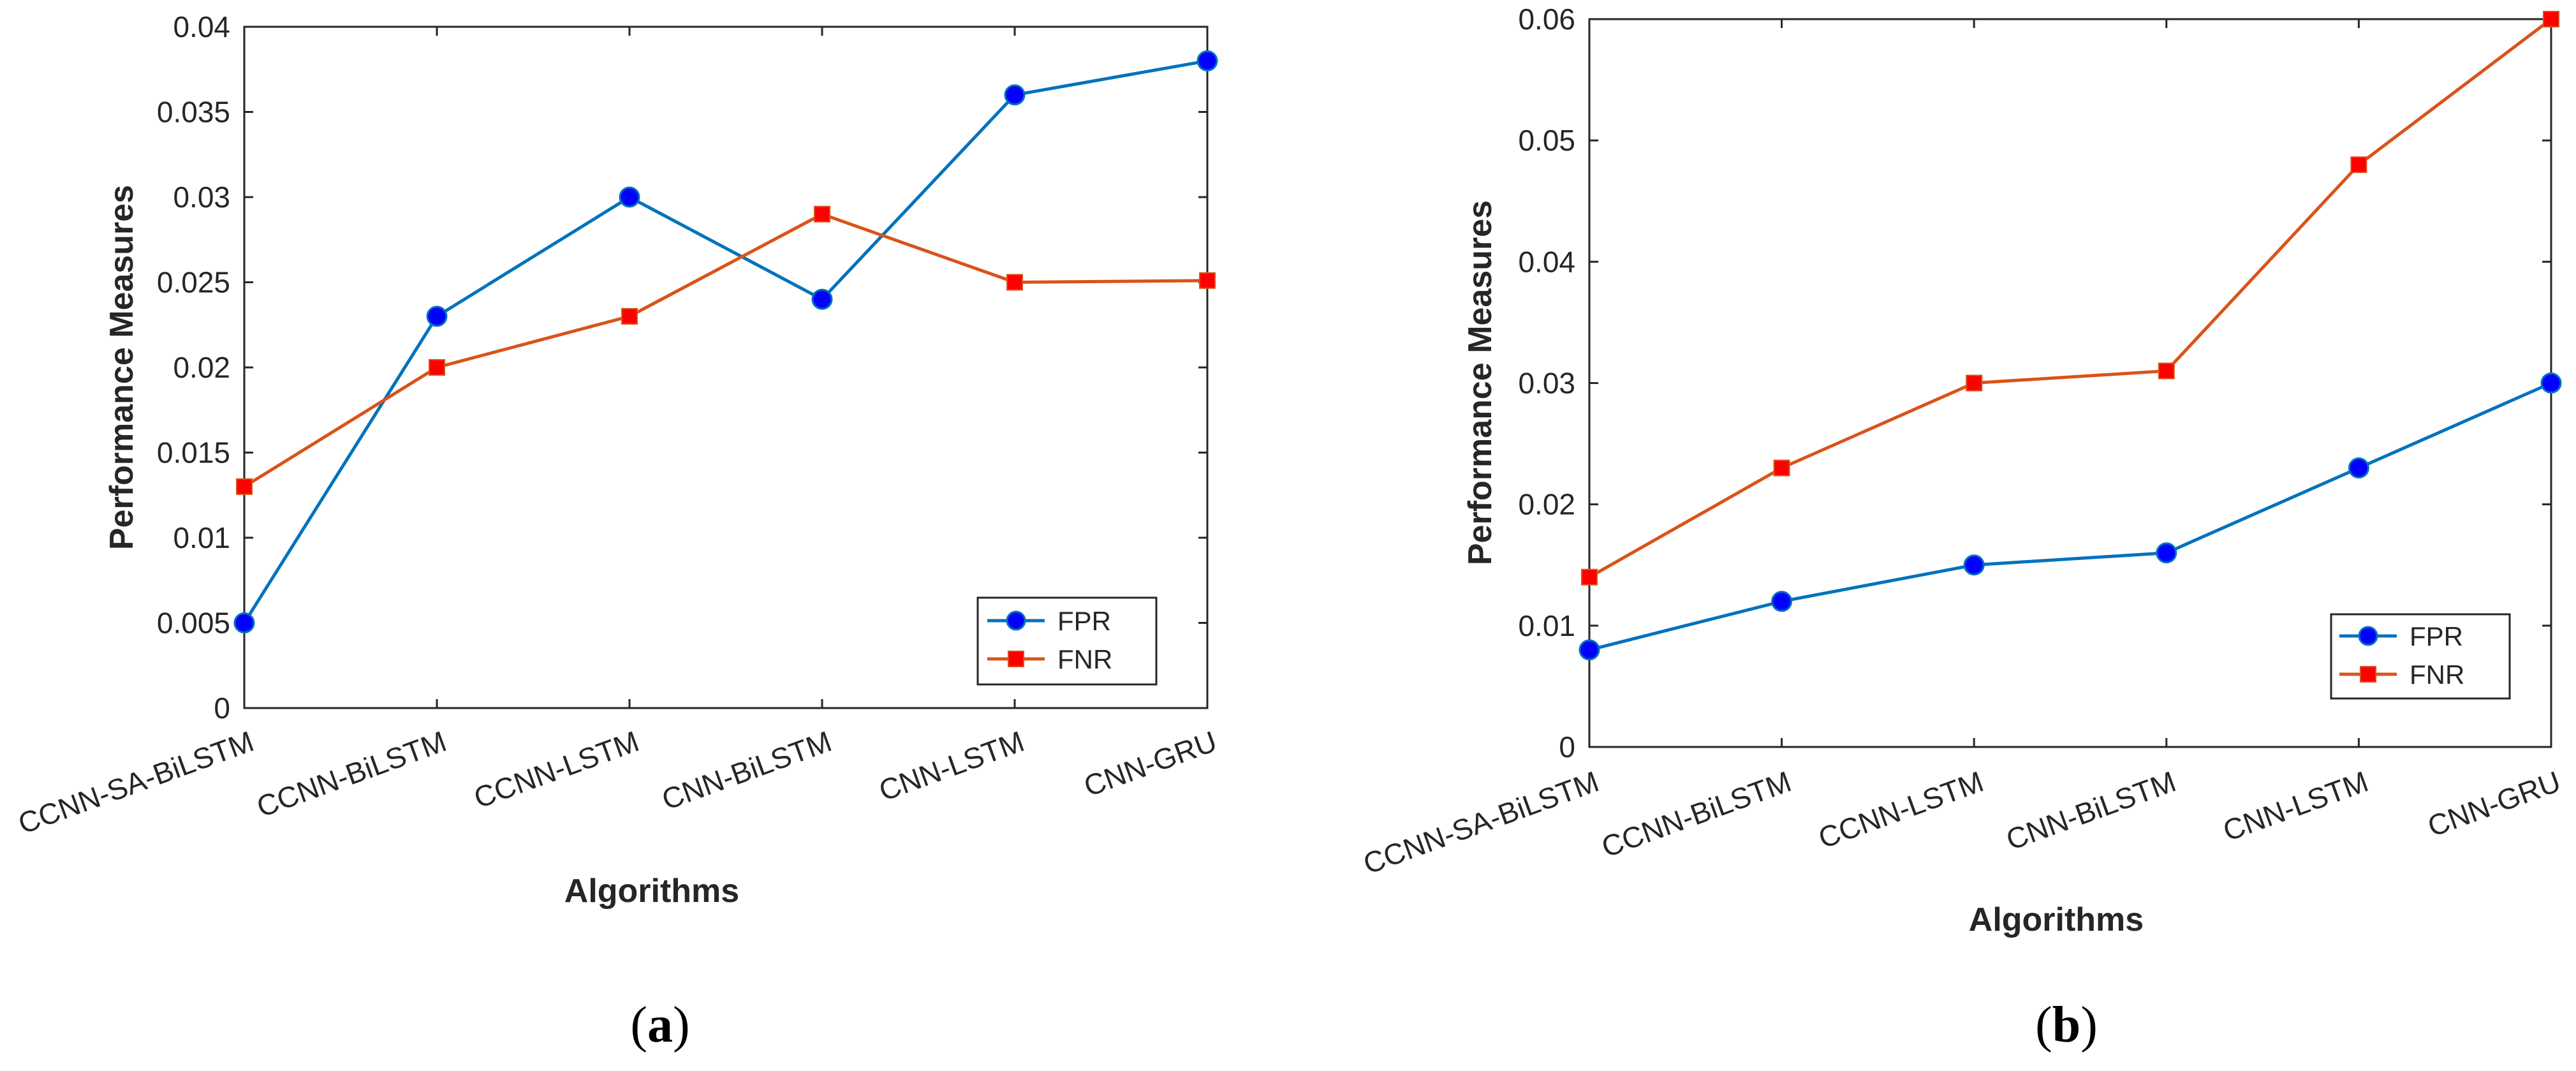 The image size is (2576, 1071). Describe the element at coordinates (1084, 659) in the screenshot. I see `chart-a-legend-fnr-label: FNR` at that location.